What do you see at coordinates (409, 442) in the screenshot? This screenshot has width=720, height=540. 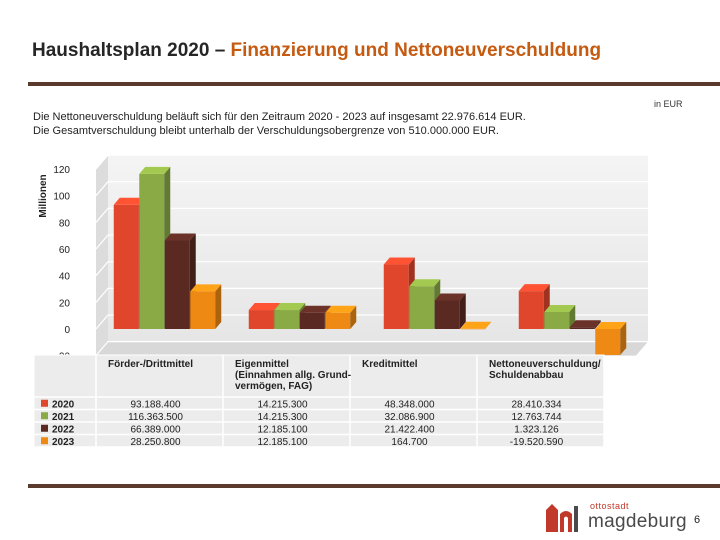 I see `data-label: 164.700` at bounding box center [409, 442].